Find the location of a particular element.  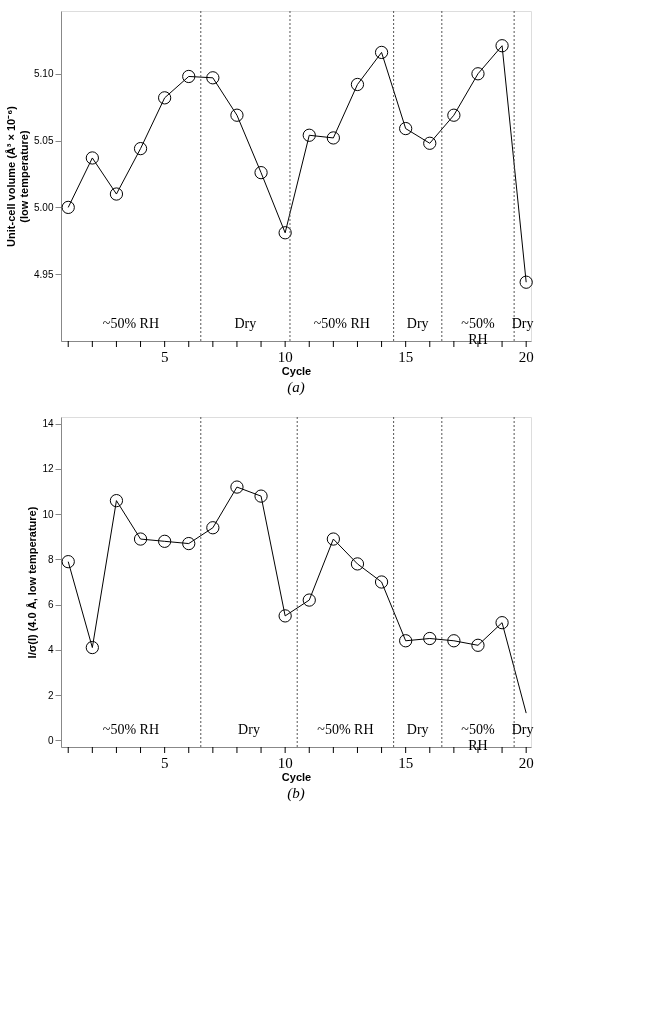

y-tick-label: 8 is located at coordinates (50, 559).